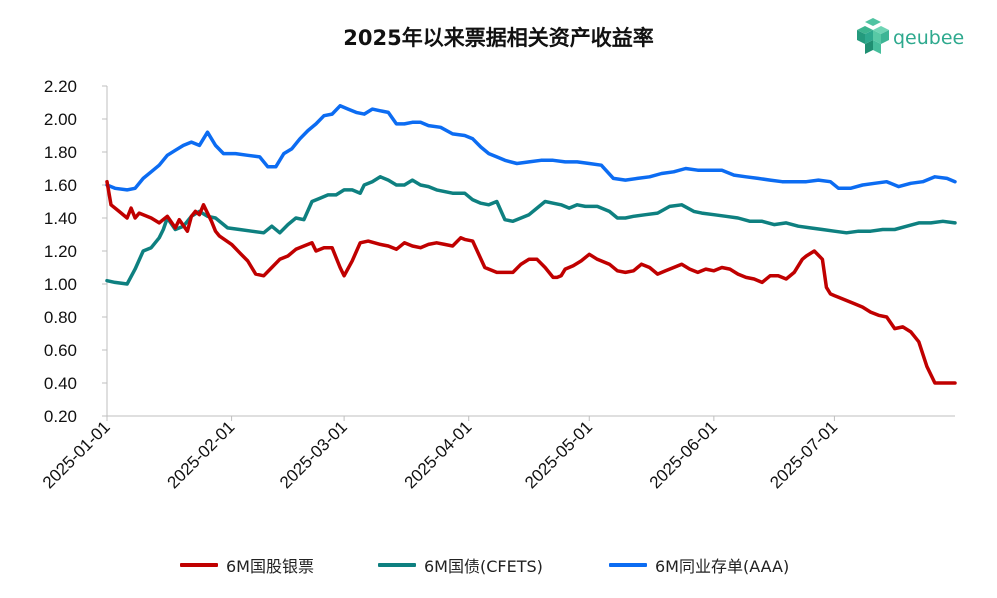 The width and height of the screenshot is (997, 598). Describe the element at coordinates (60, 350) in the screenshot. I see `y-tick-label: 0.60` at that location.